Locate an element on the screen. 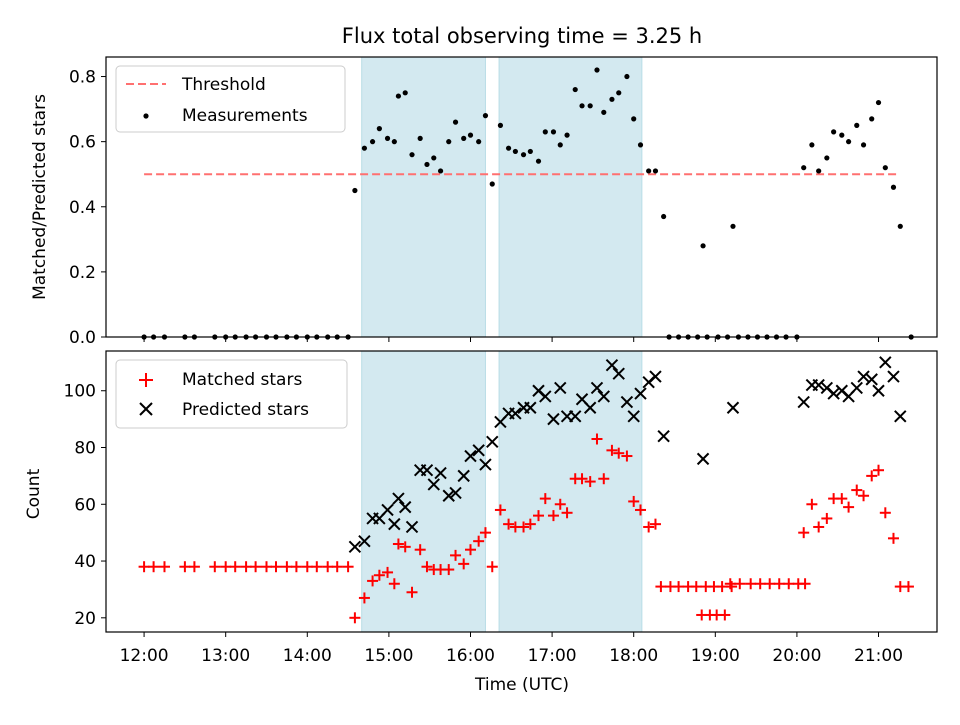  x-tick-label: 20:00 is located at coordinates (796, 656).